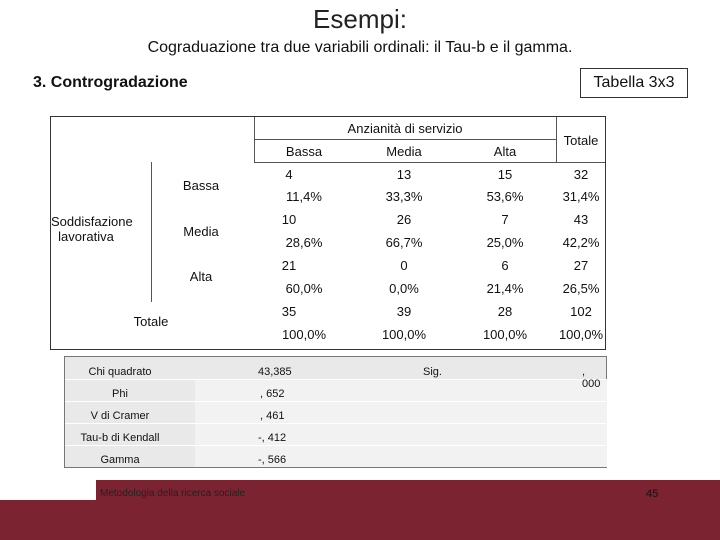 This screenshot has width=720, height=540. Describe the element at coordinates (505, 311) in the screenshot. I see `cell-count: 28` at that location.